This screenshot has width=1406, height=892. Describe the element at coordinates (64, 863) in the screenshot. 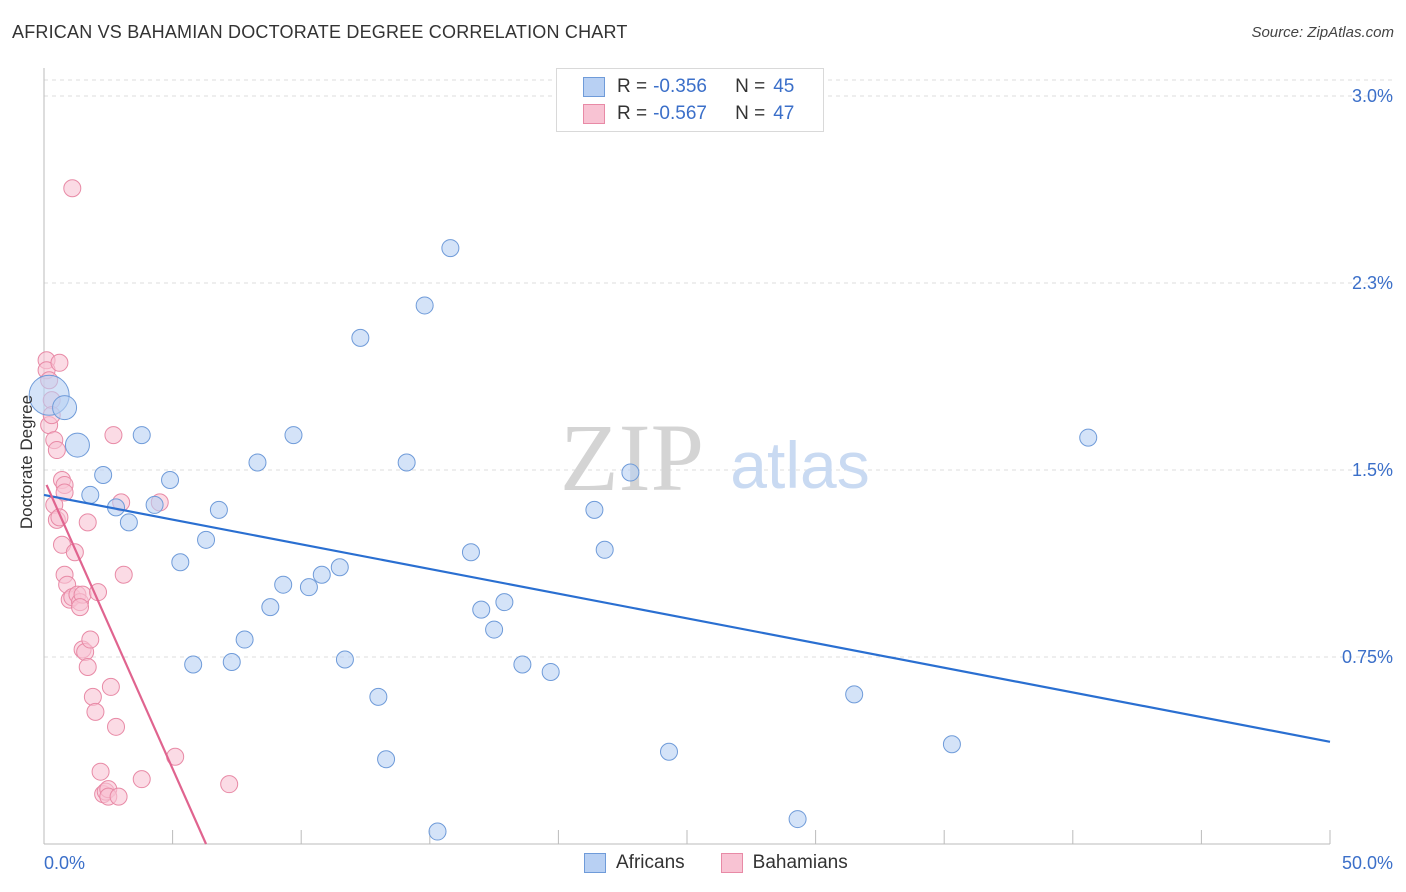

I see `x-tick-label: 0.0%` at that location.